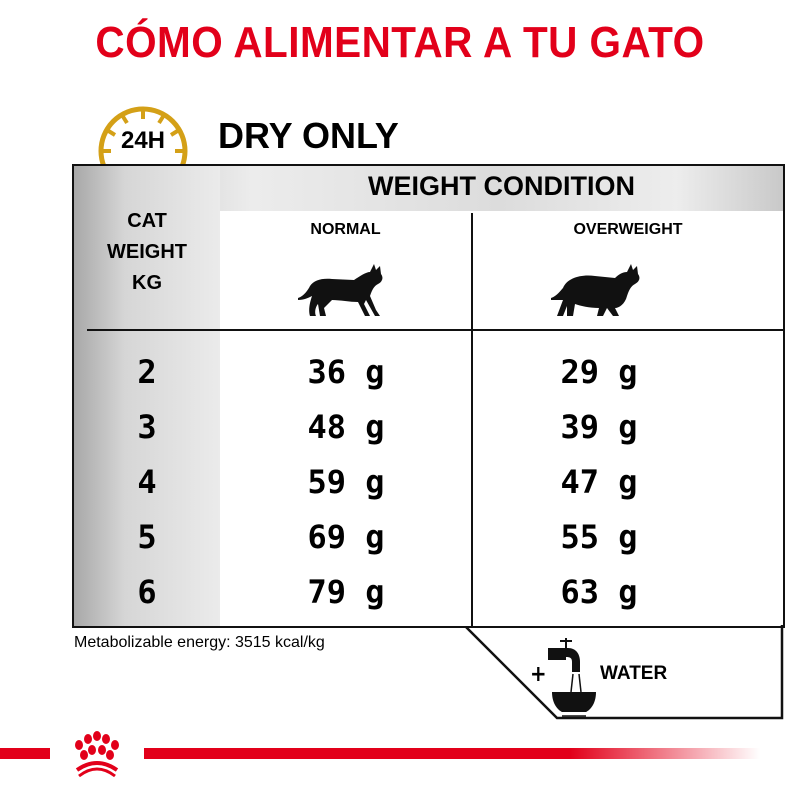  What do you see at coordinates (599, 482) in the screenshot?
I see `overweight-amount-cell: 47 g` at bounding box center [599, 482].